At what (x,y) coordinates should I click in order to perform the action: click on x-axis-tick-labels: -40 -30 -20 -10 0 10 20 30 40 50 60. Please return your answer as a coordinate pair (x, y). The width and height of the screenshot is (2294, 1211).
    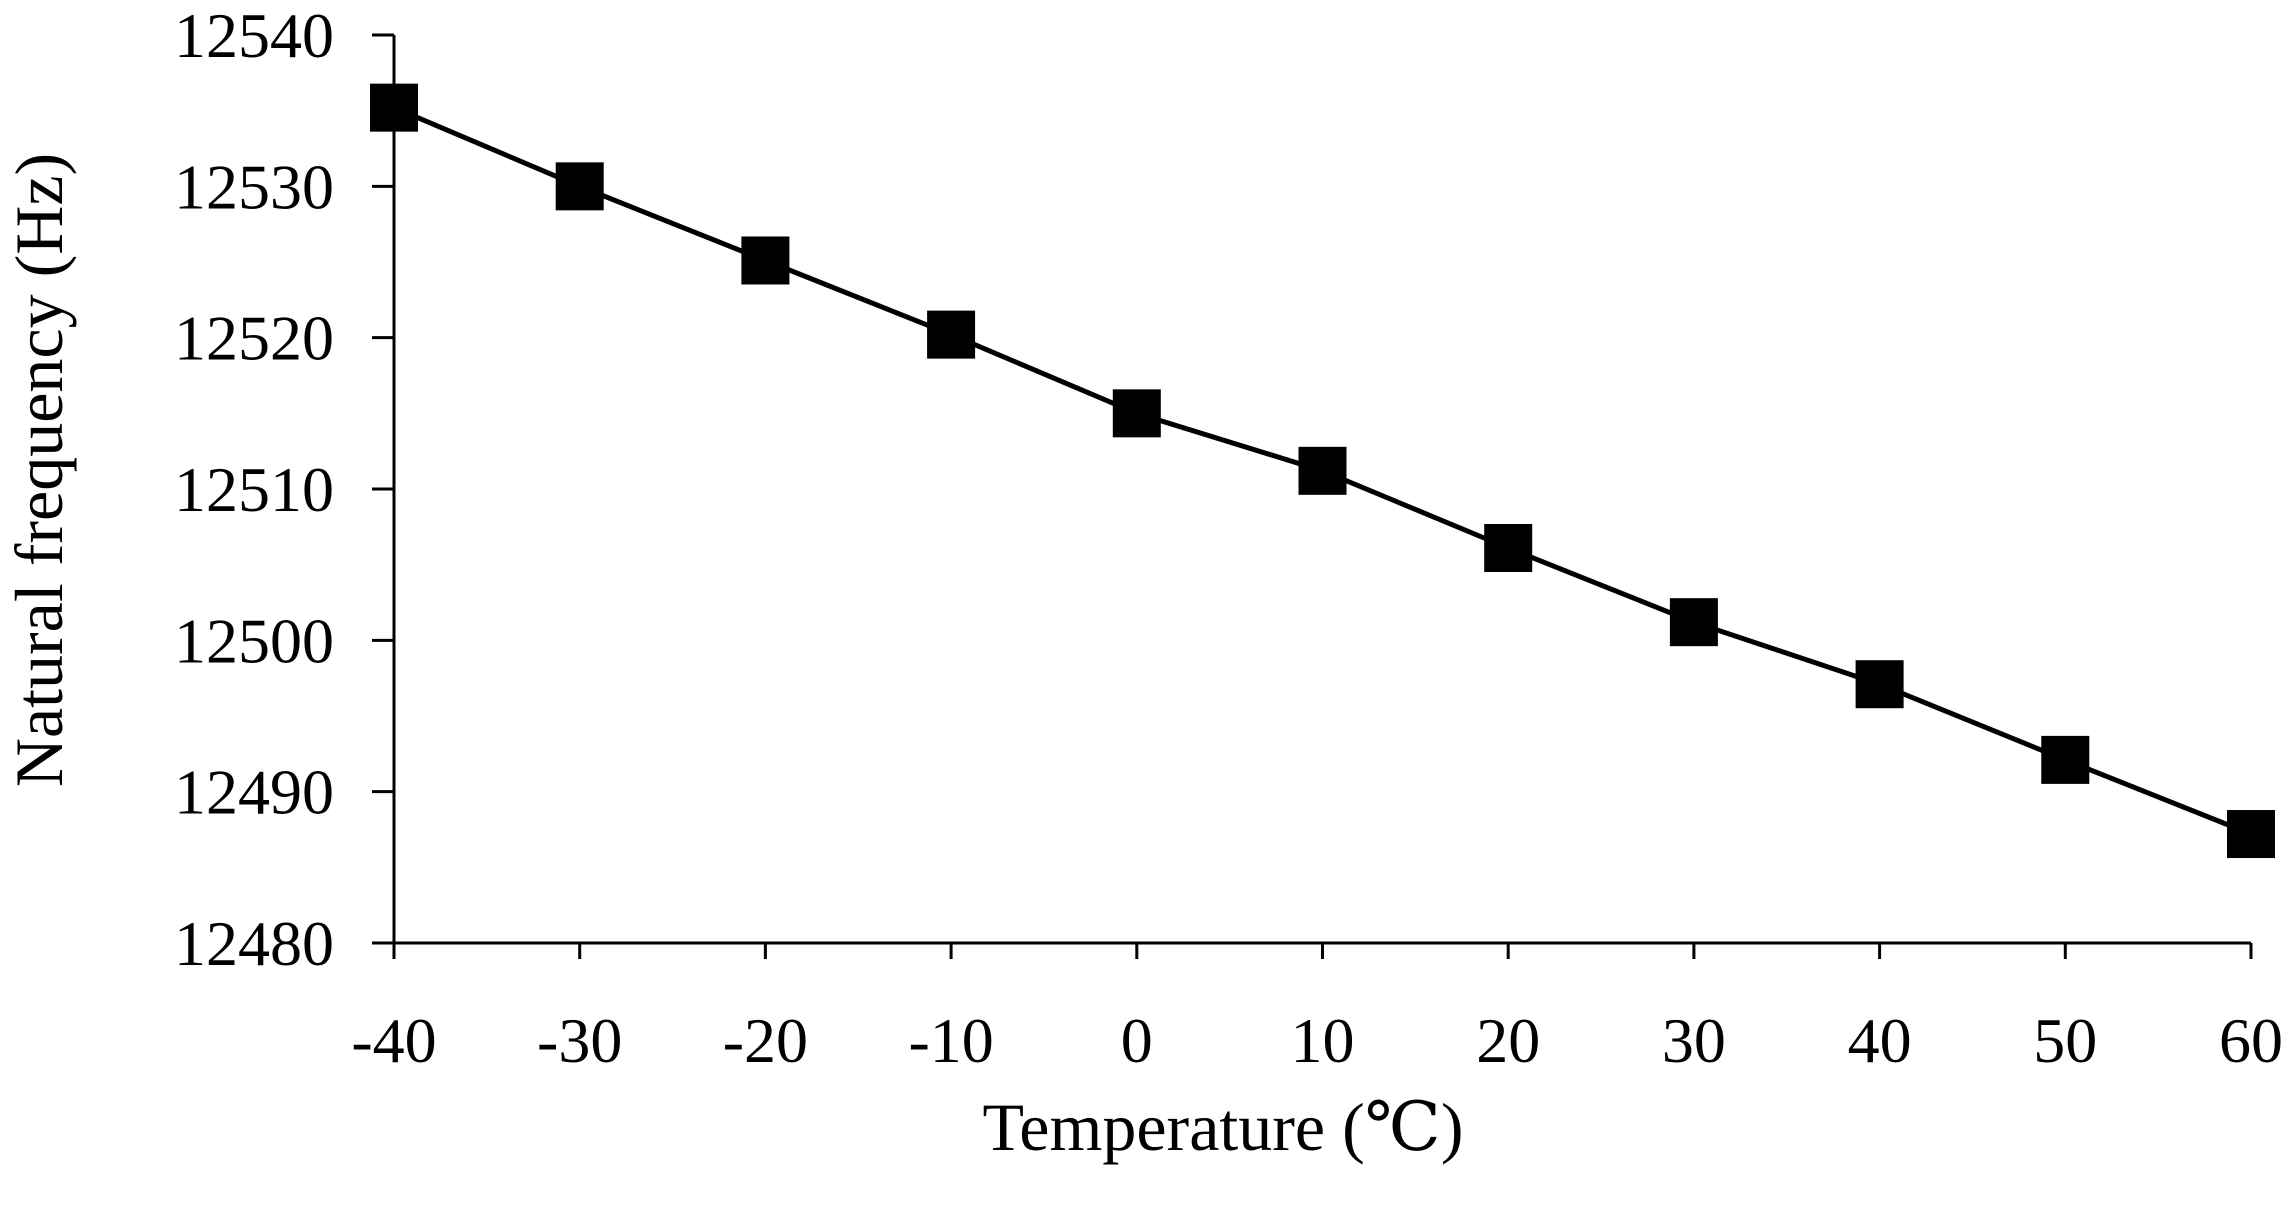
    Looking at the image, I should click on (1317, 1040).